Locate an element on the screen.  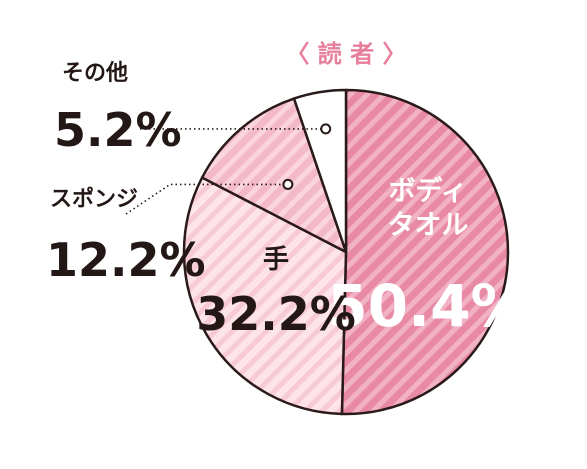
pie-slice-hand is located at coordinates (265, 296).